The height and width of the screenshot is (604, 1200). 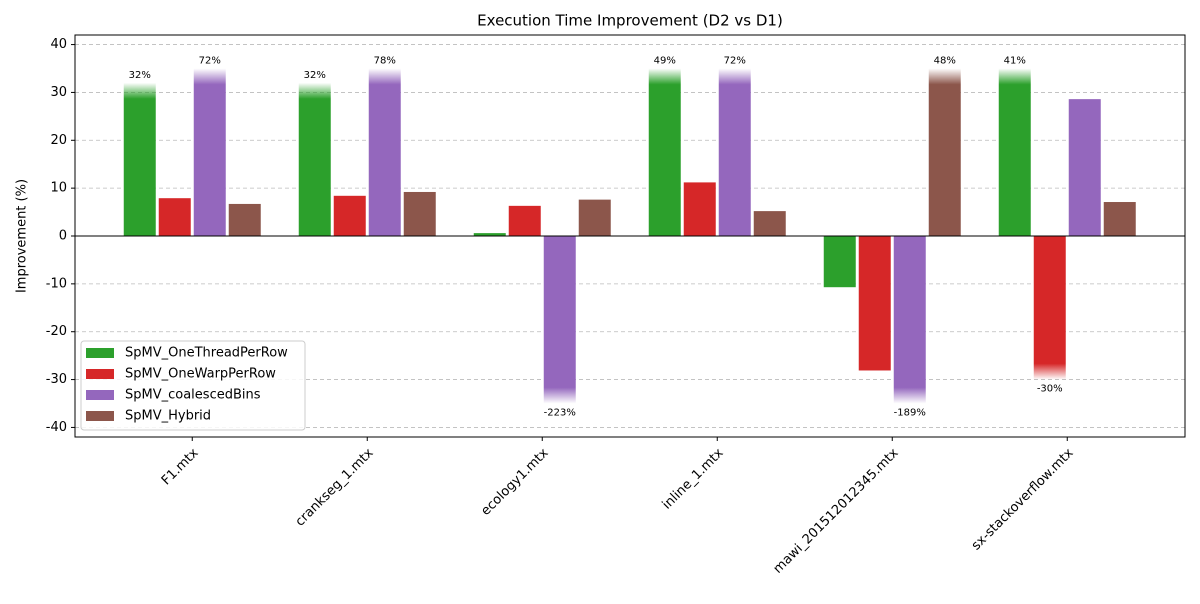 What do you see at coordinates (56, 331) in the screenshot?
I see `y-tick-label: -20` at bounding box center [56, 331].